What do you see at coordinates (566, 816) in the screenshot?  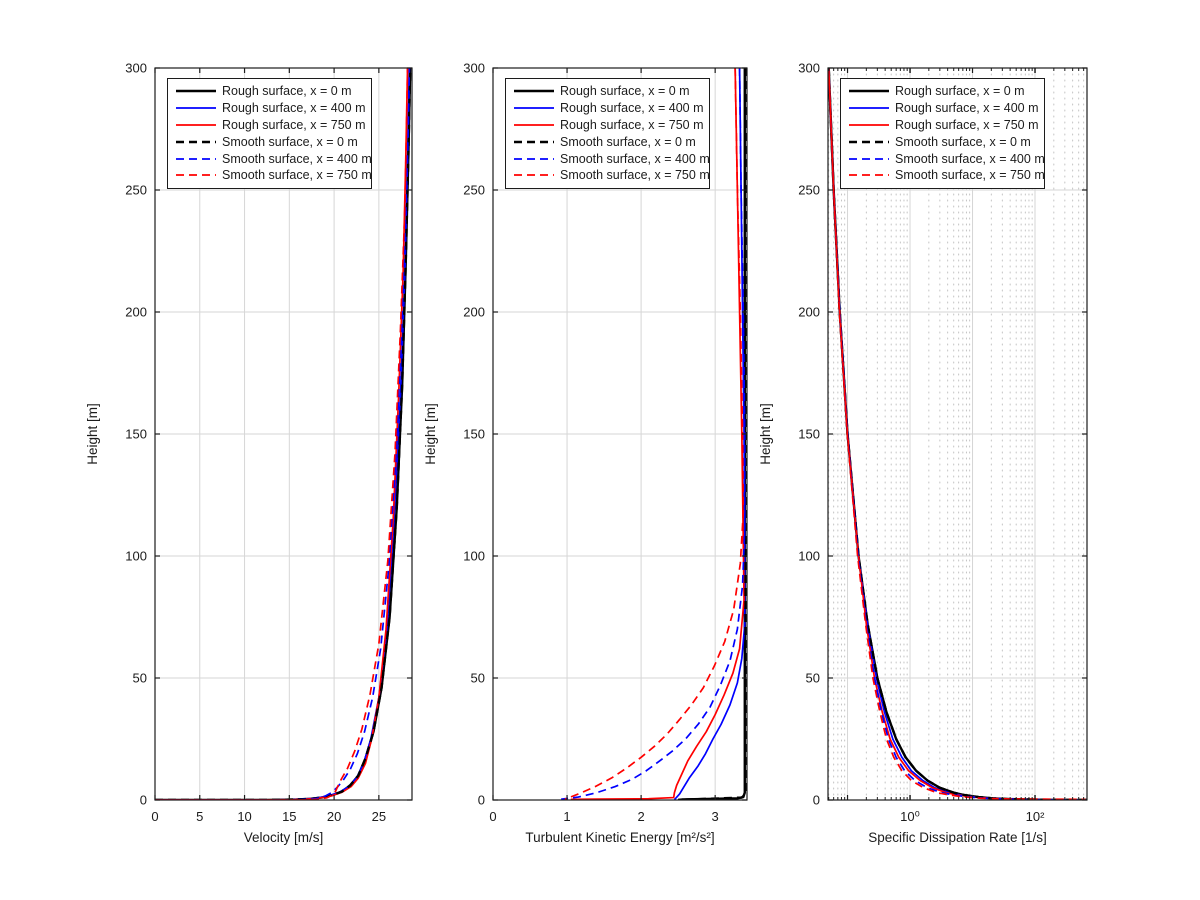 I see `x-tick-label: 1` at bounding box center [566, 816].